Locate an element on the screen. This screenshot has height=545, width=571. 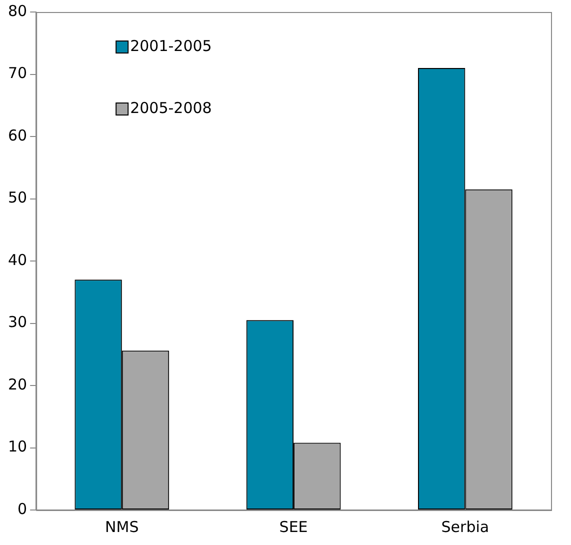
legend-label: 2005-2008 is located at coordinates (171, 107).